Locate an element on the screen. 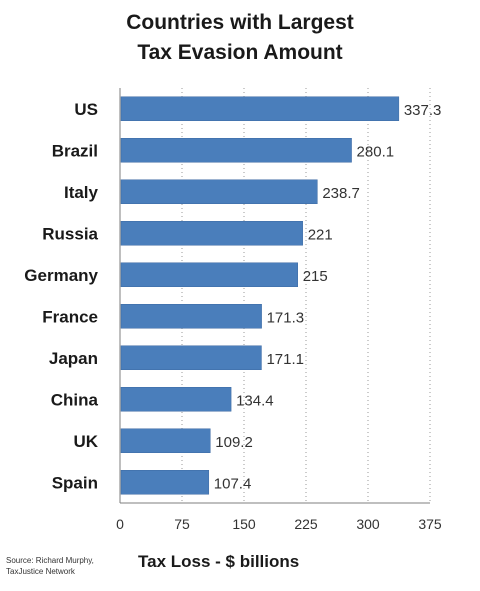 This screenshot has height=591, width=480. x-tick-0: 0 is located at coordinates (120, 524).